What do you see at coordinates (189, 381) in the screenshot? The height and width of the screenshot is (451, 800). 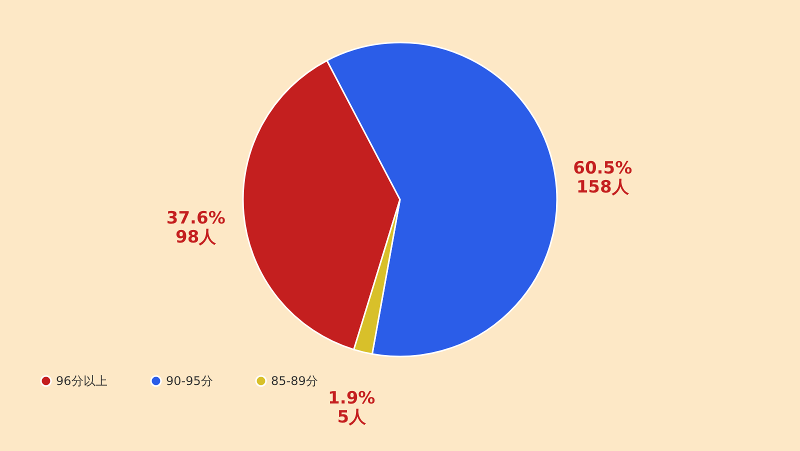 I see `legend-label: 90-95分` at bounding box center [189, 381].